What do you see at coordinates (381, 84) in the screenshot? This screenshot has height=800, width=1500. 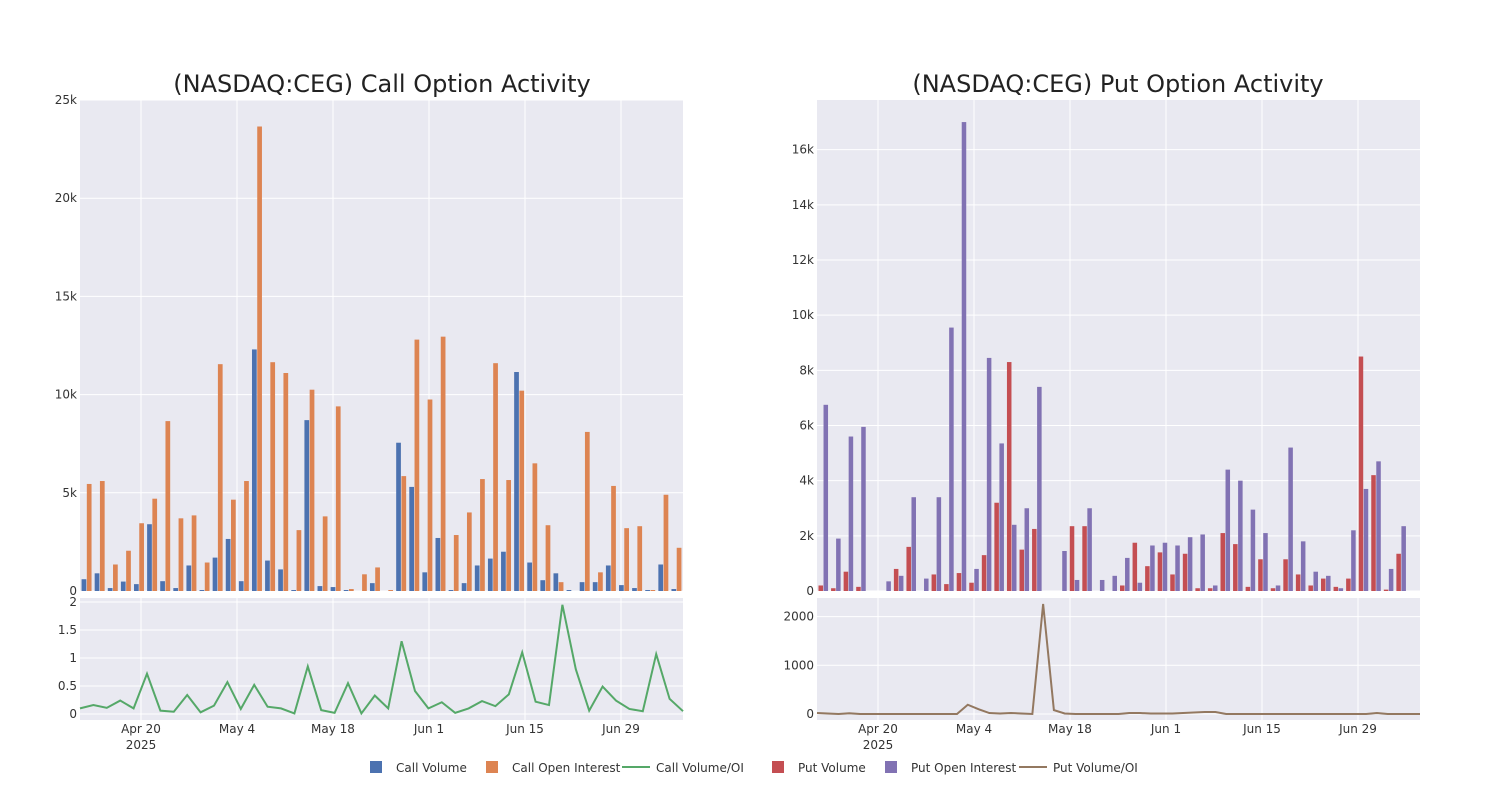 I see `call-chart-title: (NASDAQ:CEG) Call Option Activity` at bounding box center [381, 84].